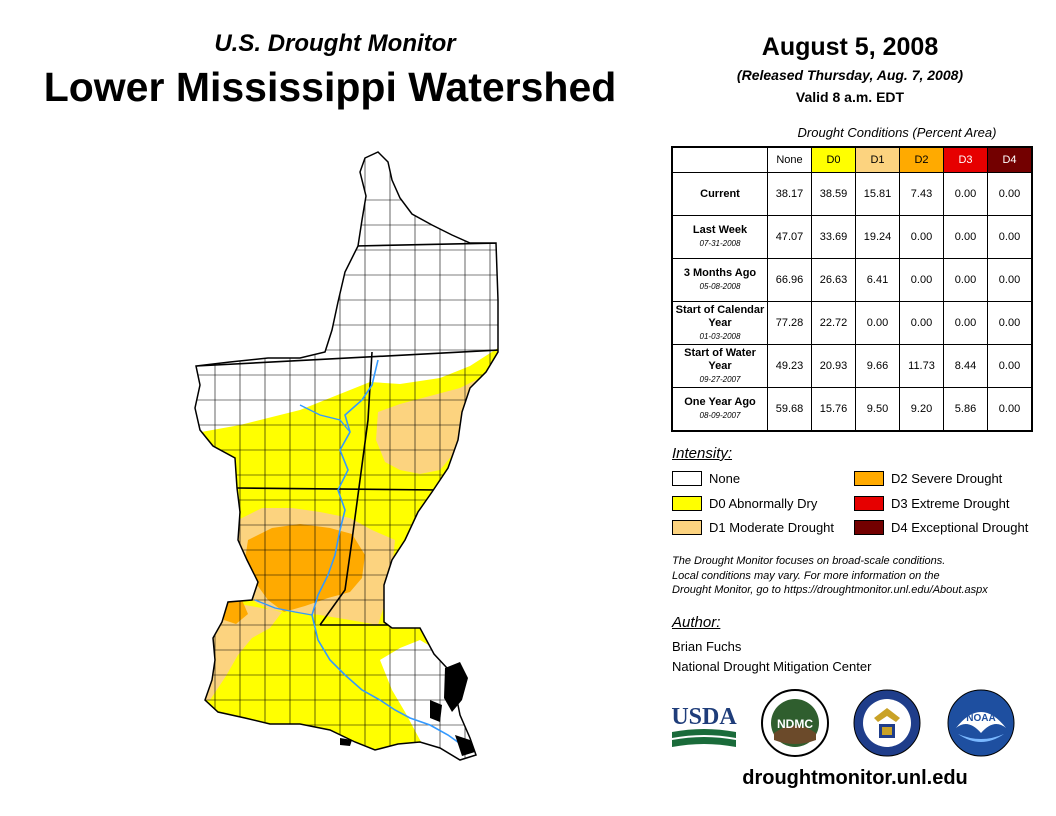 This screenshot has width=1056, height=816. I want to click on cell-d0: 15.76, so click(833, 409).